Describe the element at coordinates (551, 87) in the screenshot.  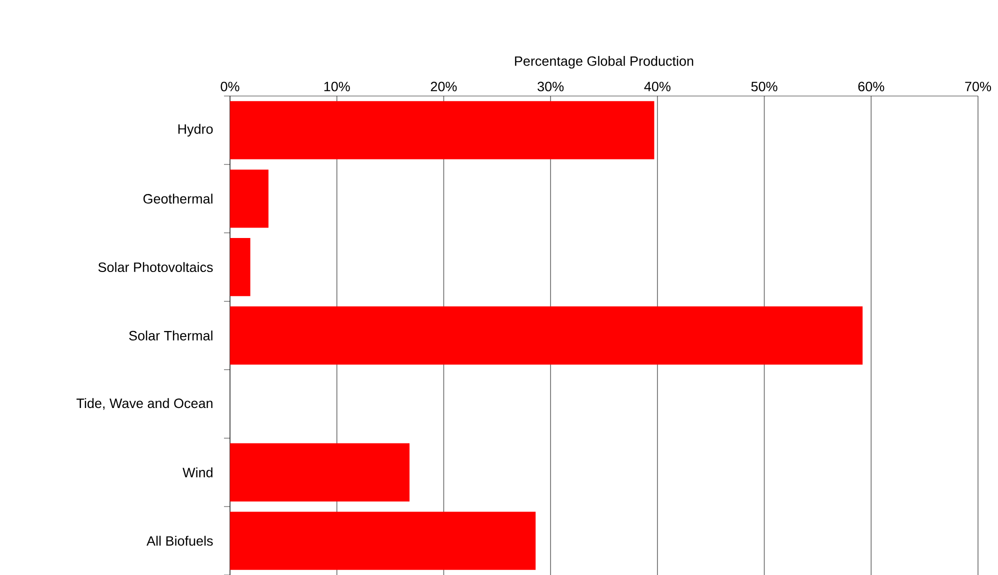
I see `x-tick-label: 30%` at that location.